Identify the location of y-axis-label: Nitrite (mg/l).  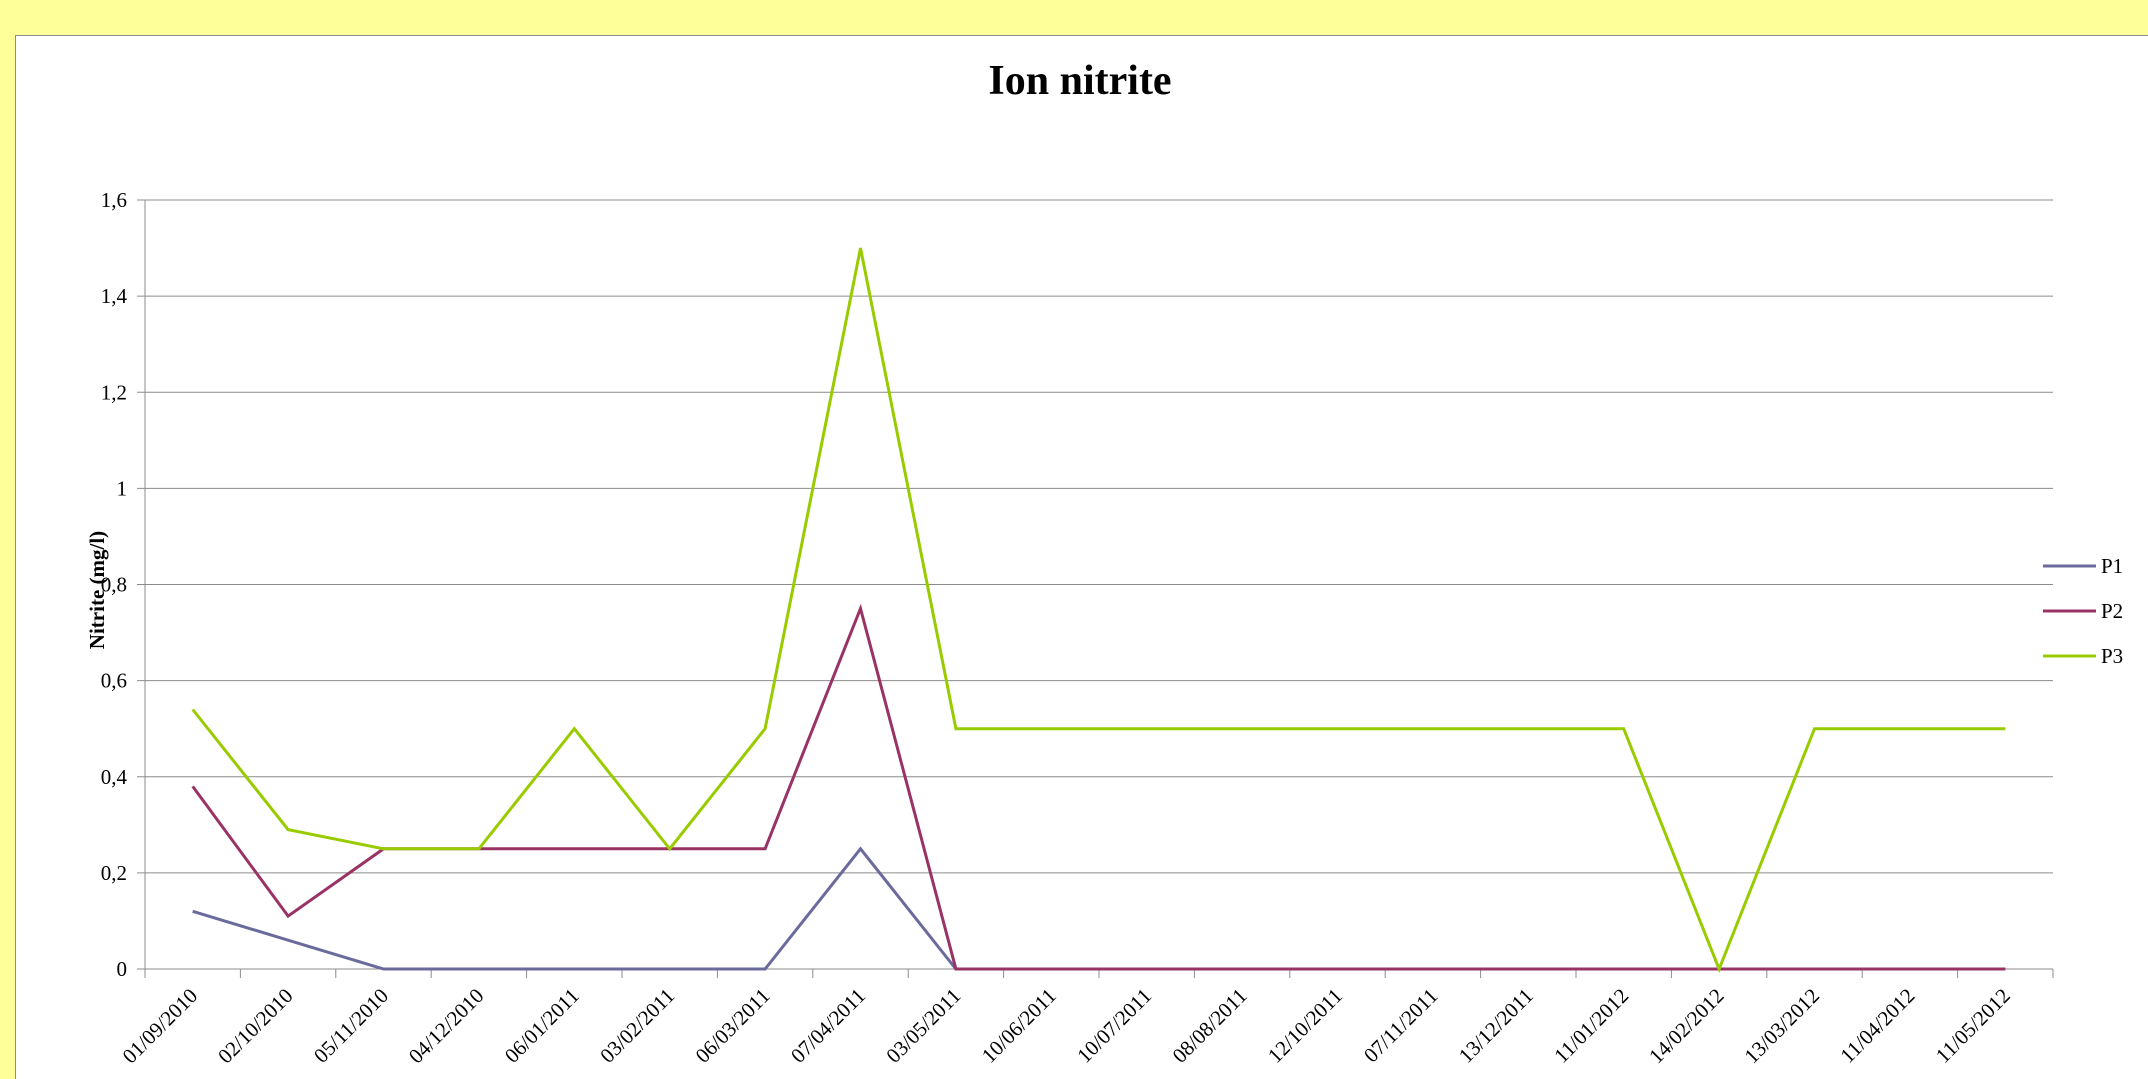
(97, 590).